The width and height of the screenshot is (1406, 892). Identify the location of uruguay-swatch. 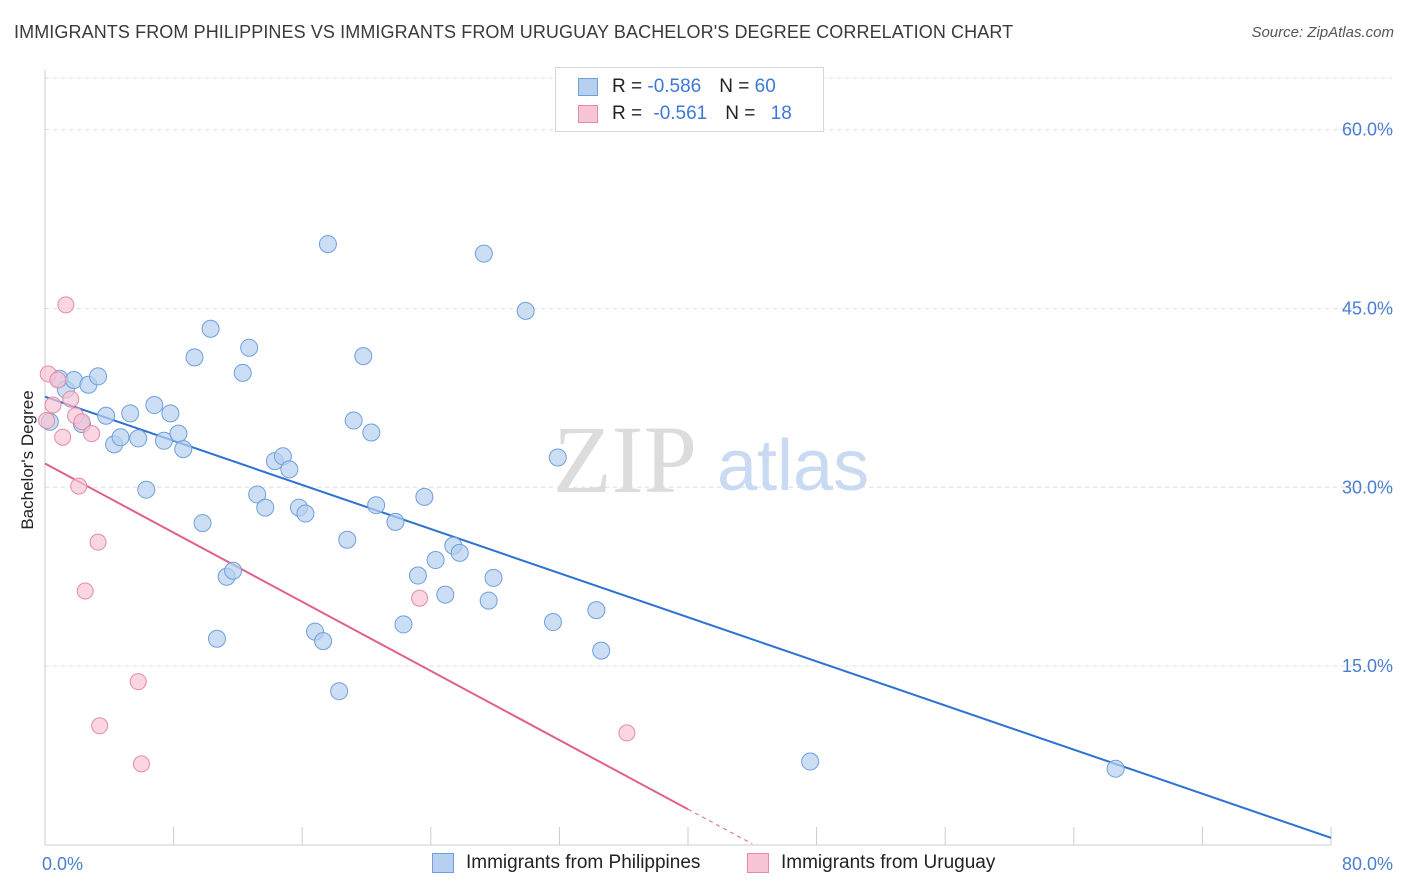
(588, 114).